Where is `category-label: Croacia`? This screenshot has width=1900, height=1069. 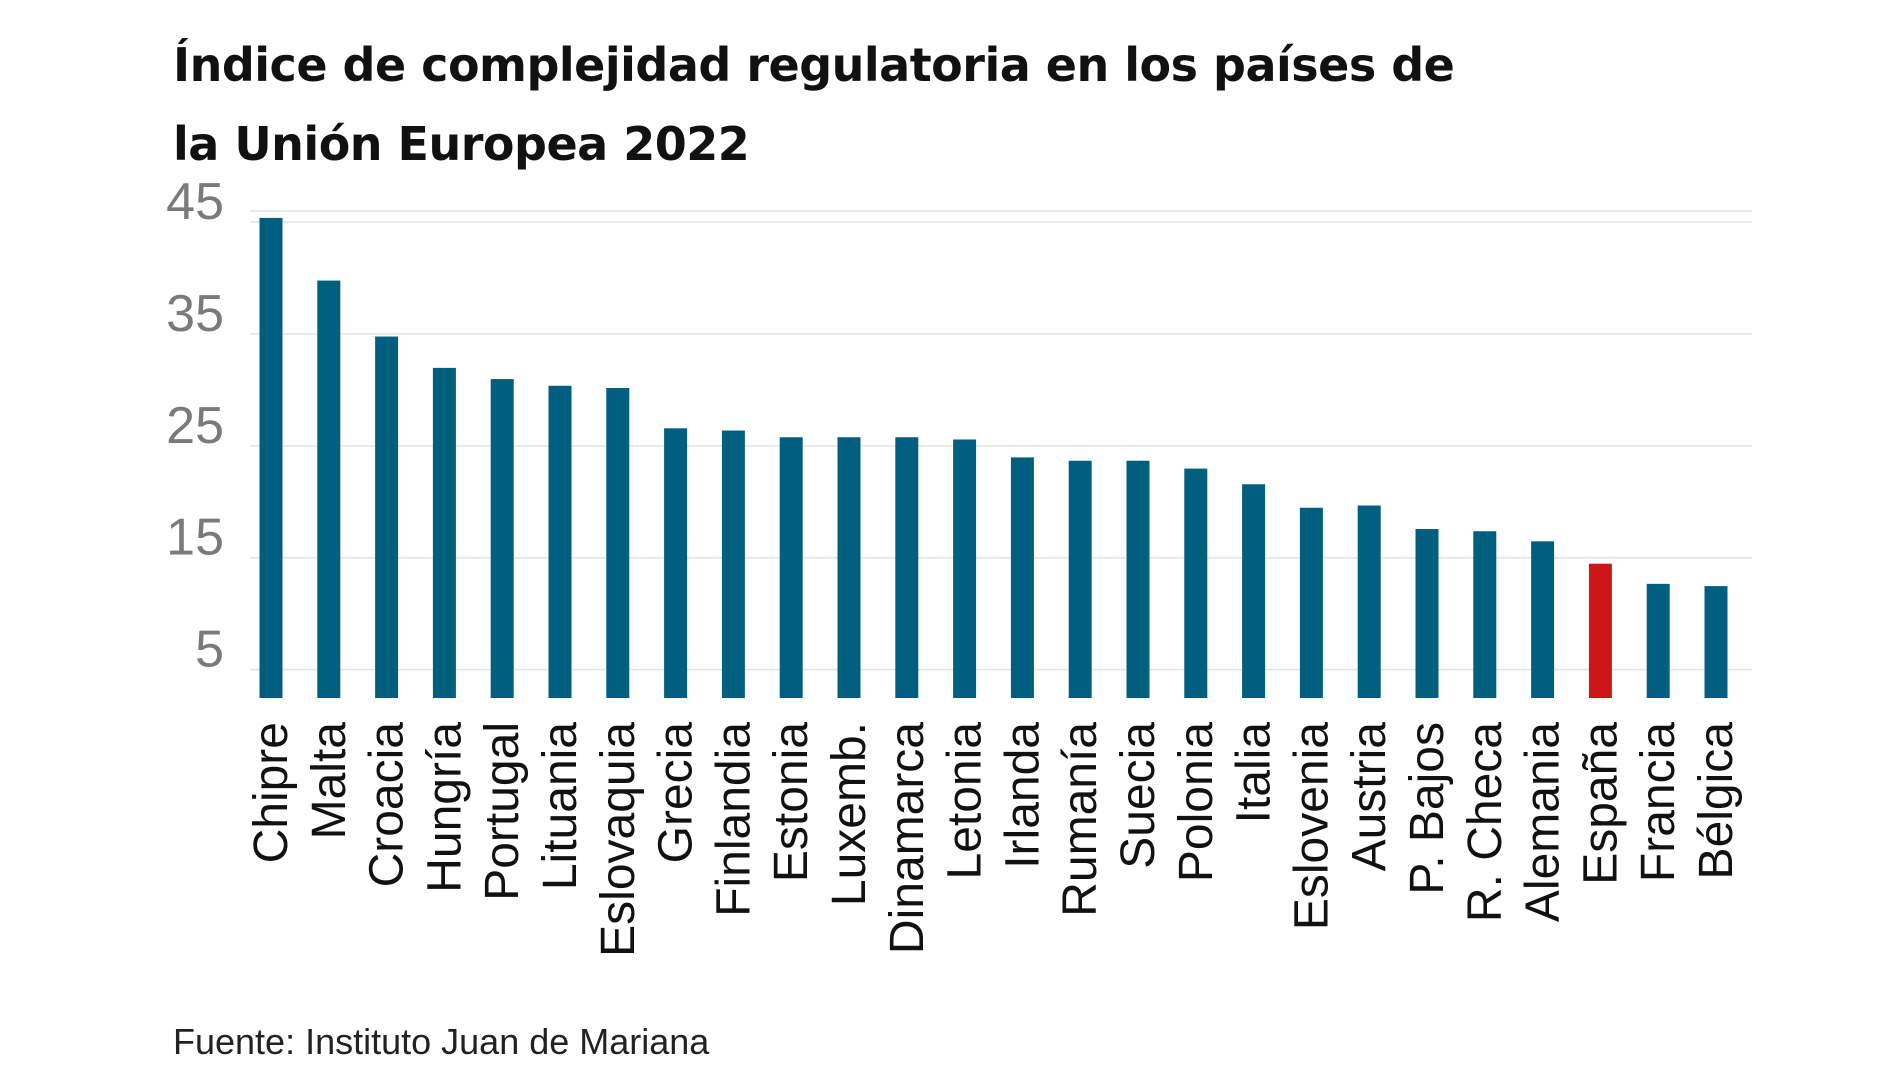
category-label: Croacia is located at coordinates (387, 805).